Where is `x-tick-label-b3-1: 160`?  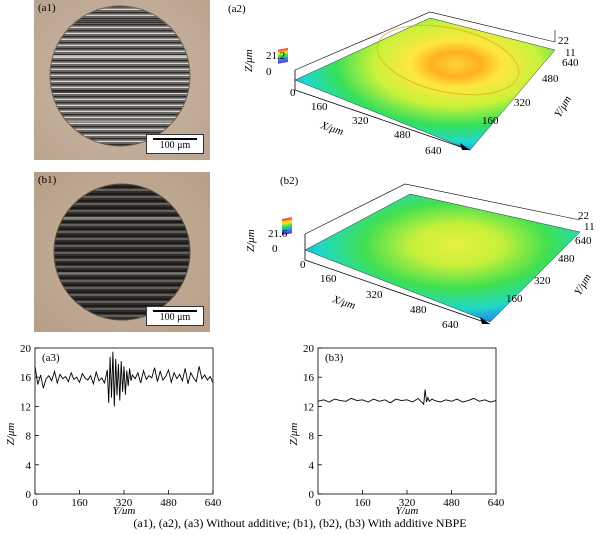 x-tick-label-b3-1: 160 is located at coordinates (362, 503).